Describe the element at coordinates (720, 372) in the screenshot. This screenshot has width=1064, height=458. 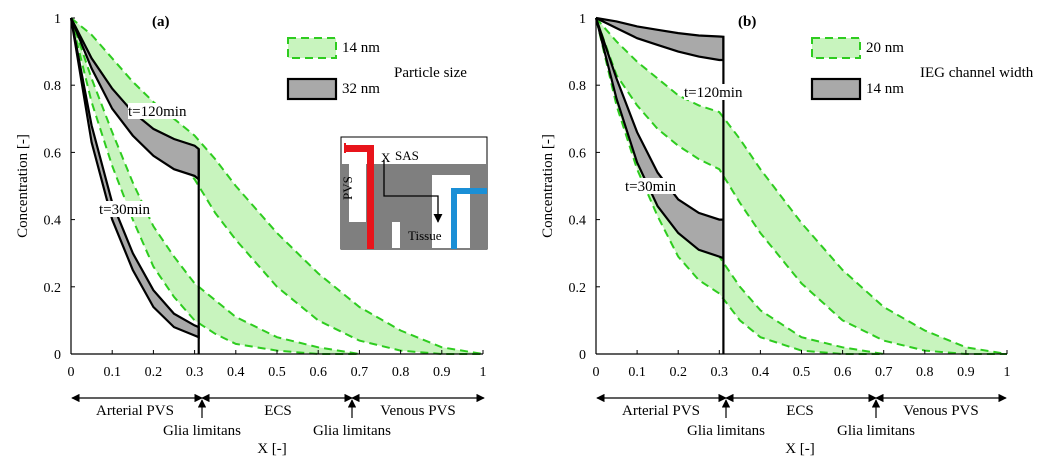
I see `panel-b-xtick-label: 0.3` at that location.